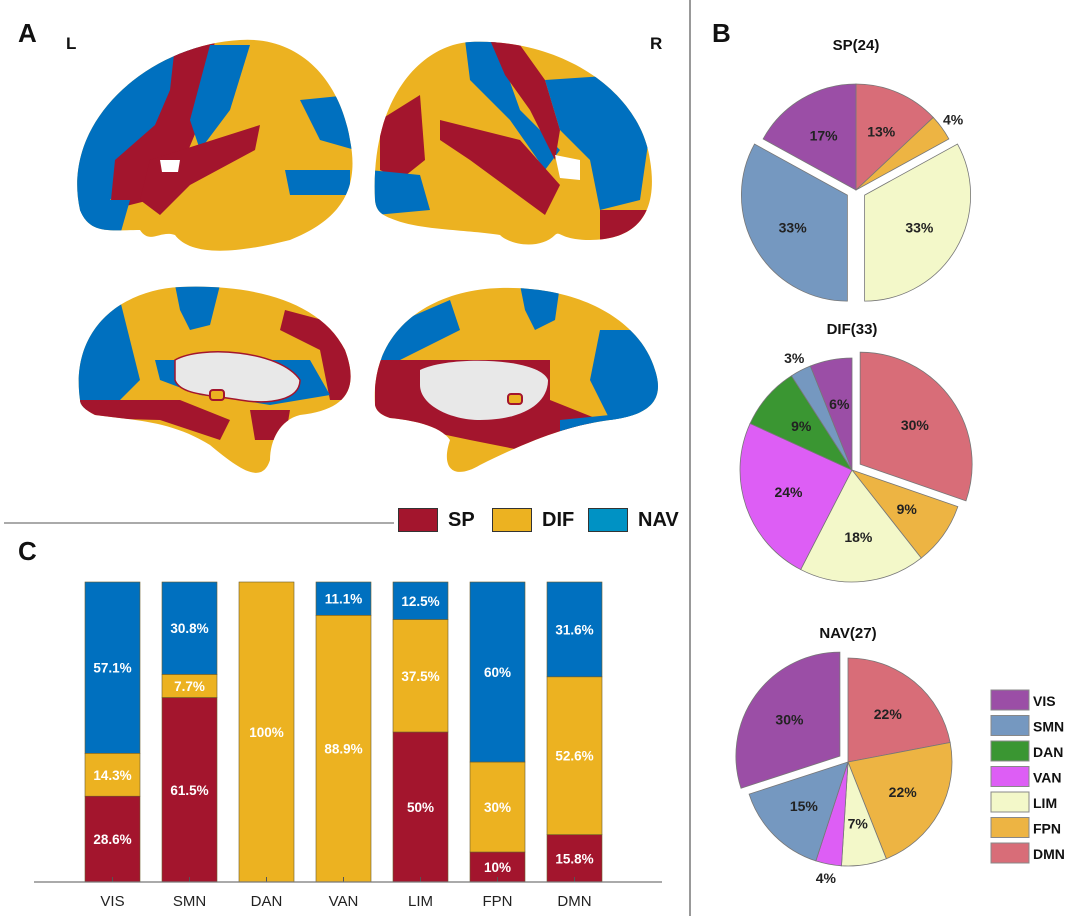 The image size is (1080, 916). Describe the element at coordinates (844, 755) in the screenshot. I see `pie-chart-2: NAV(27) 22% 22% 7% 4% 15% 30%` at that location.